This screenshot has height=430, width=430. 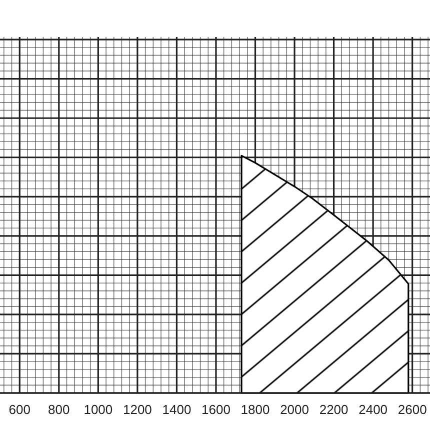 I want to click on x-tick-label: 1200, so click(x=137, y=410).